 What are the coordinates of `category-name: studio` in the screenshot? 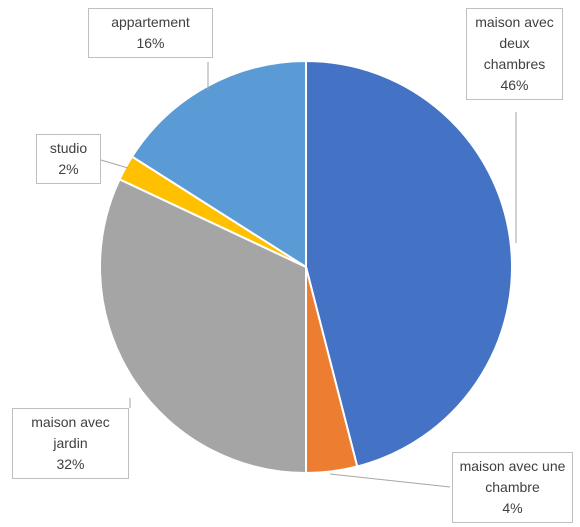 It's located at (68, 148).